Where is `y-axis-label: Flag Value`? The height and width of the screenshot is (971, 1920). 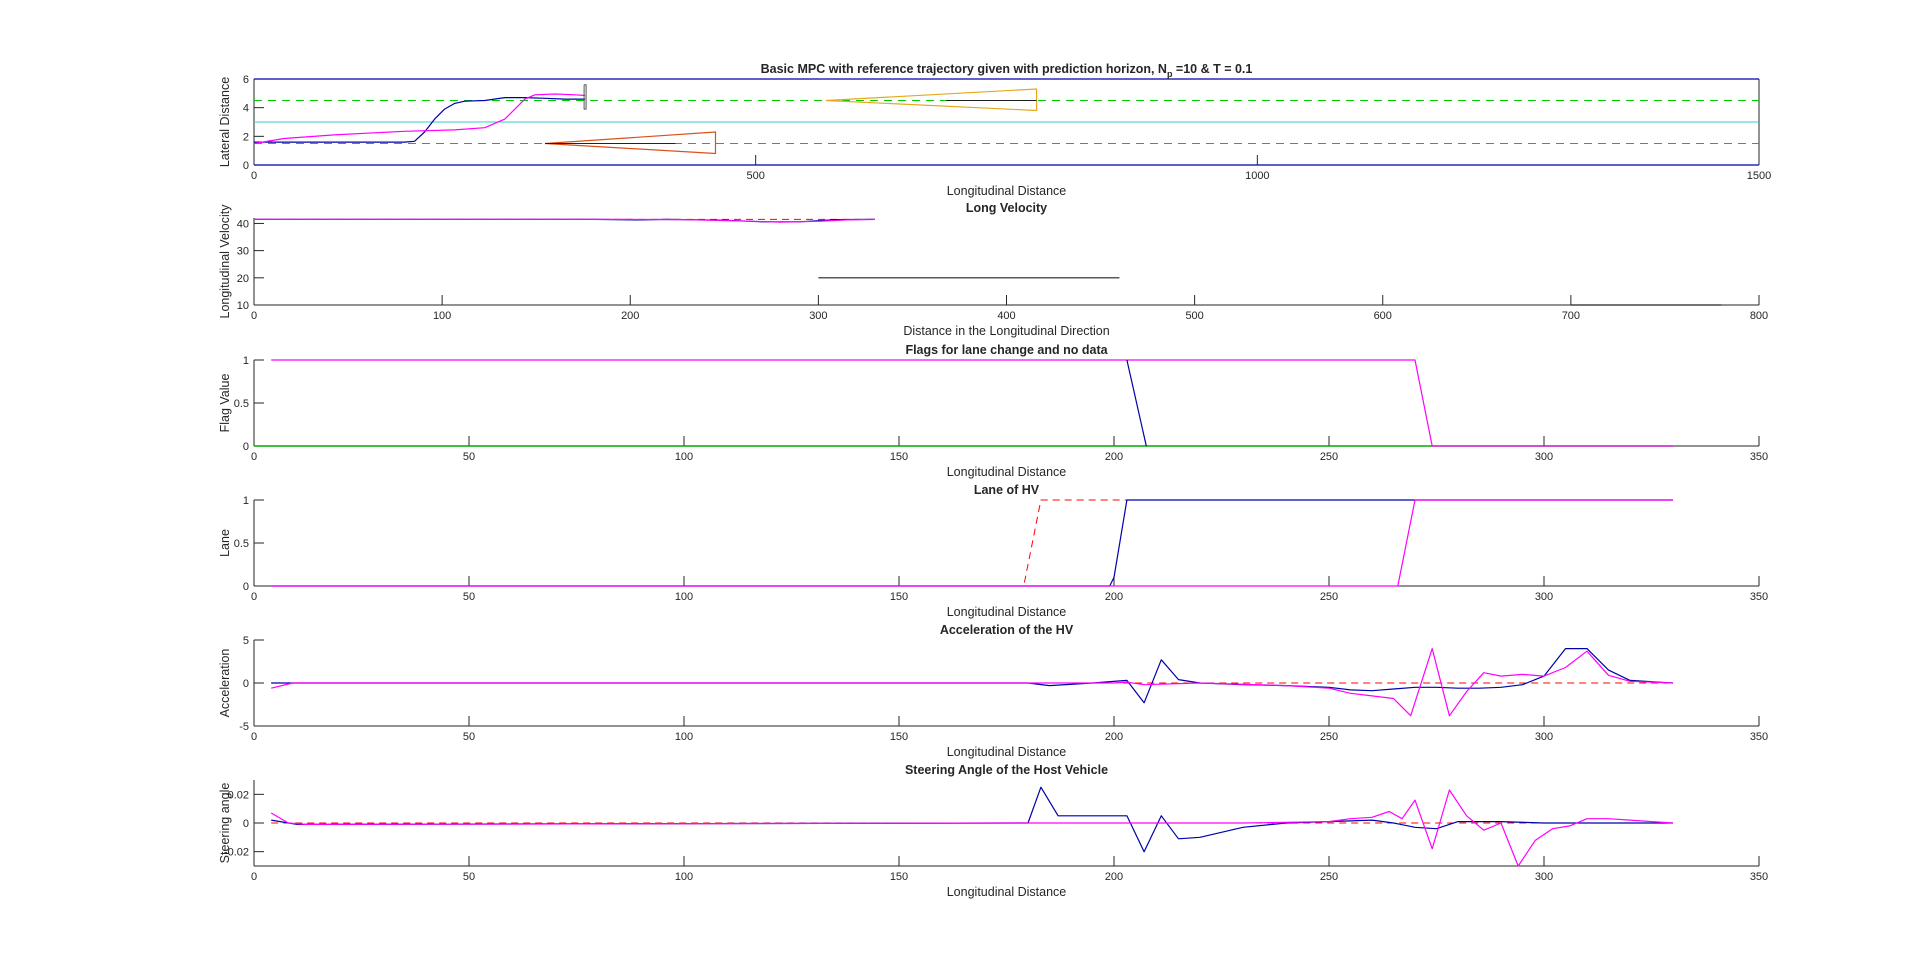
y-axis-label: Flag Value is located at coordinates (225, 403).